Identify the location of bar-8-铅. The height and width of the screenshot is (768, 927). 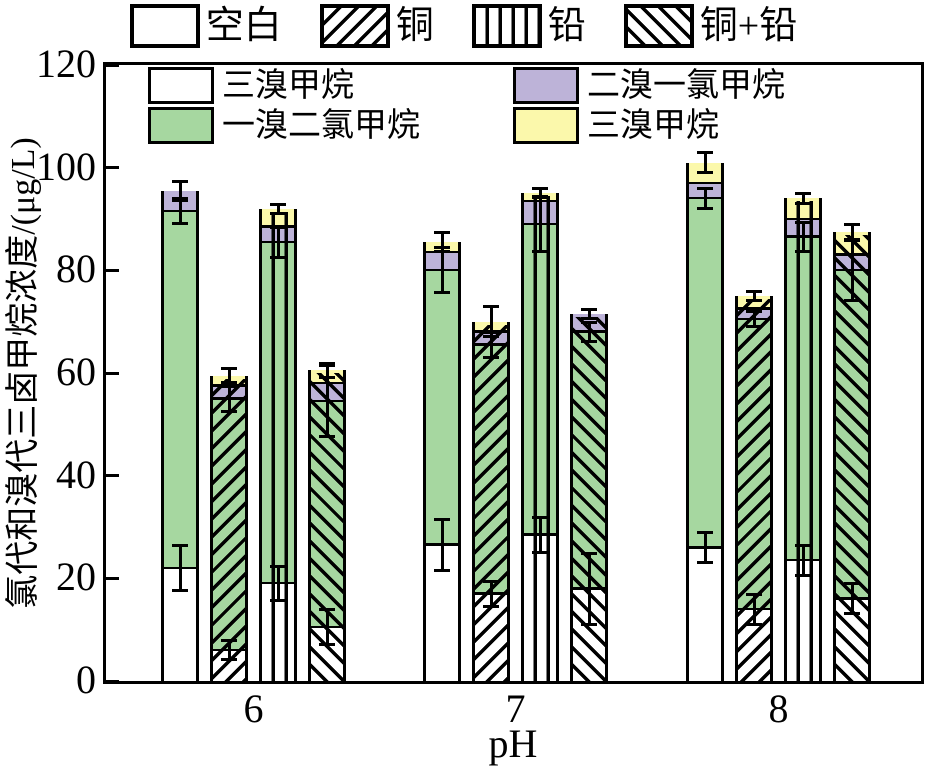
(803, 439).